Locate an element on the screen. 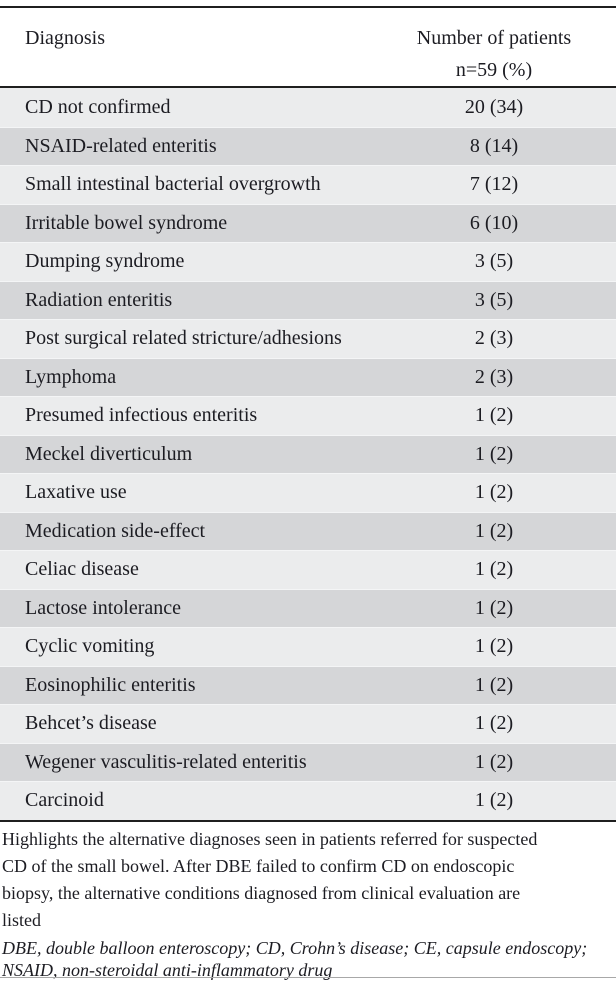 This screenshot has width=616, height=982. diagnosis-cell: Carcinoid is located at coordinates (64, 800).